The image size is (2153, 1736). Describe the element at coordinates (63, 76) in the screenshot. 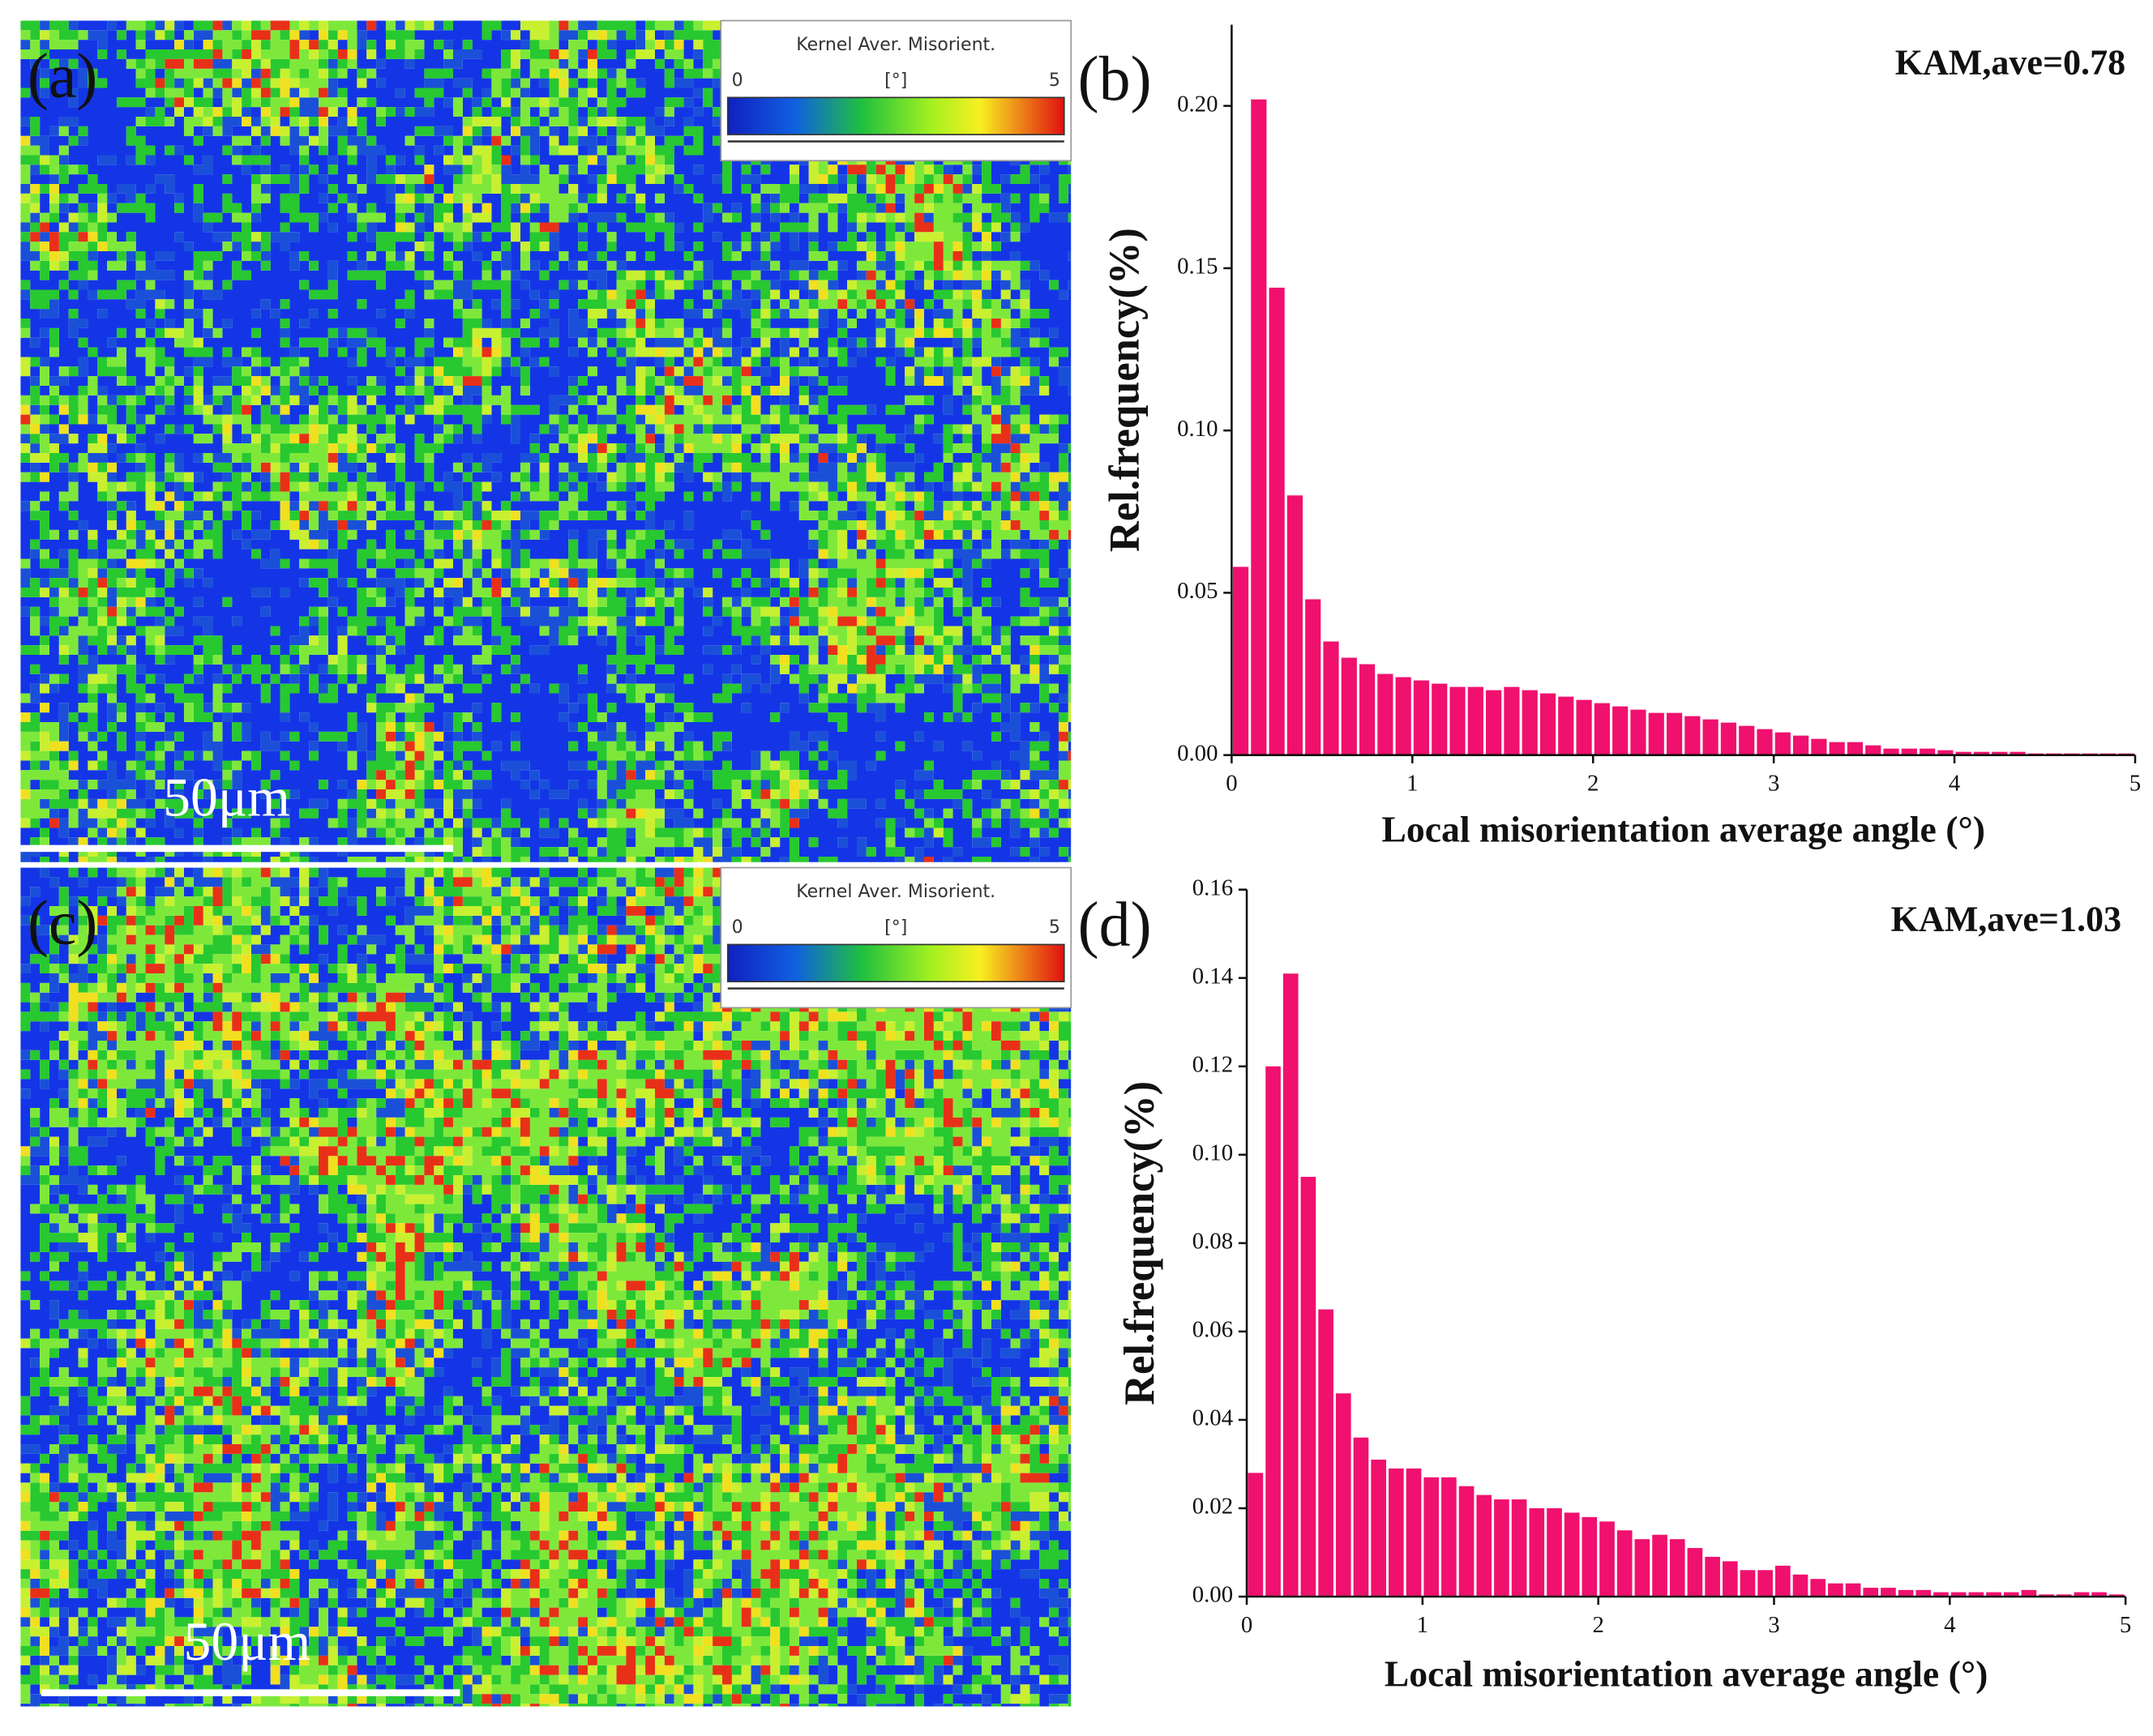

I see `panel-label: (a)` at that location.